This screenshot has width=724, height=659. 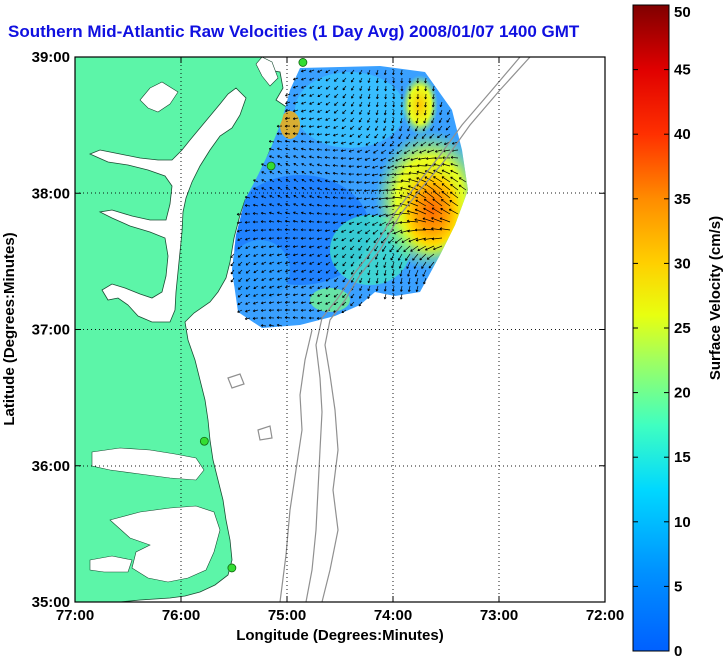 I want to click on y-tick-label: 35:00, so click(x=51, y=602).